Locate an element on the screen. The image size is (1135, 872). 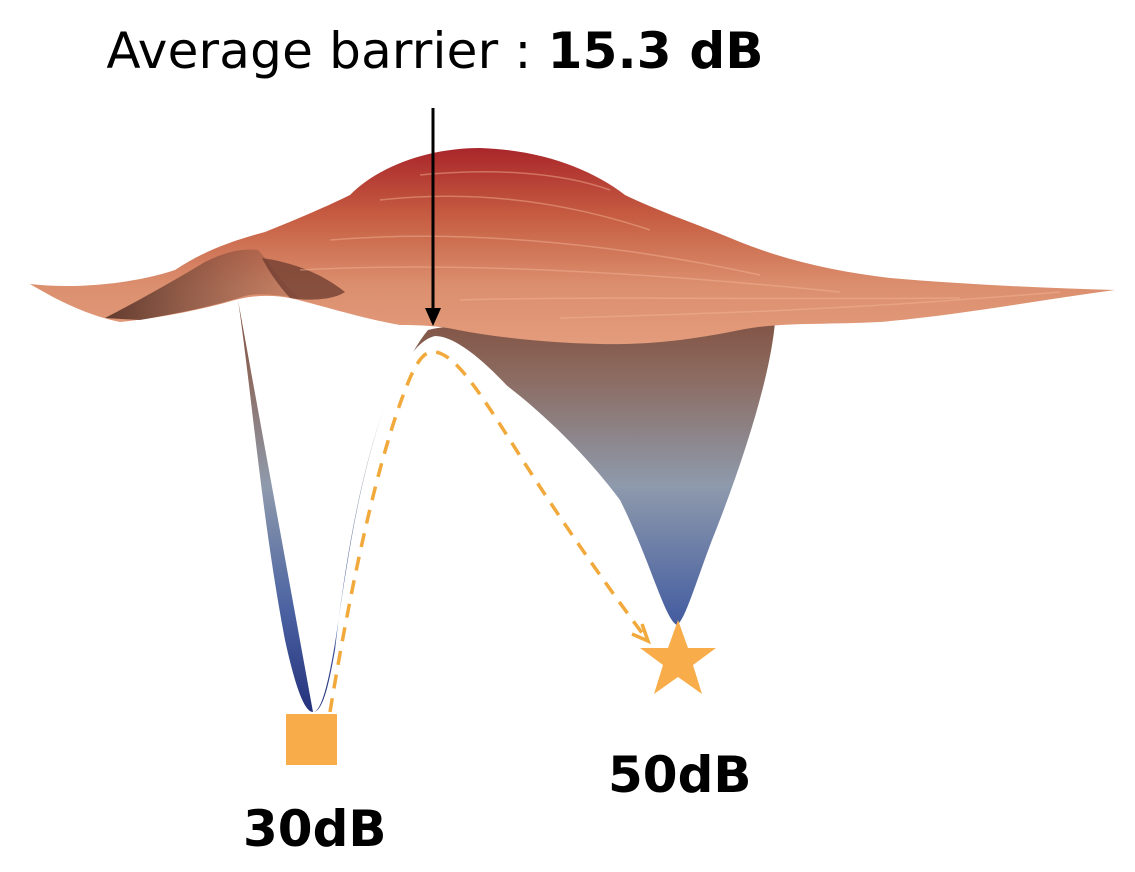
left-ridge-shadow is located at coordinates (202, 284).